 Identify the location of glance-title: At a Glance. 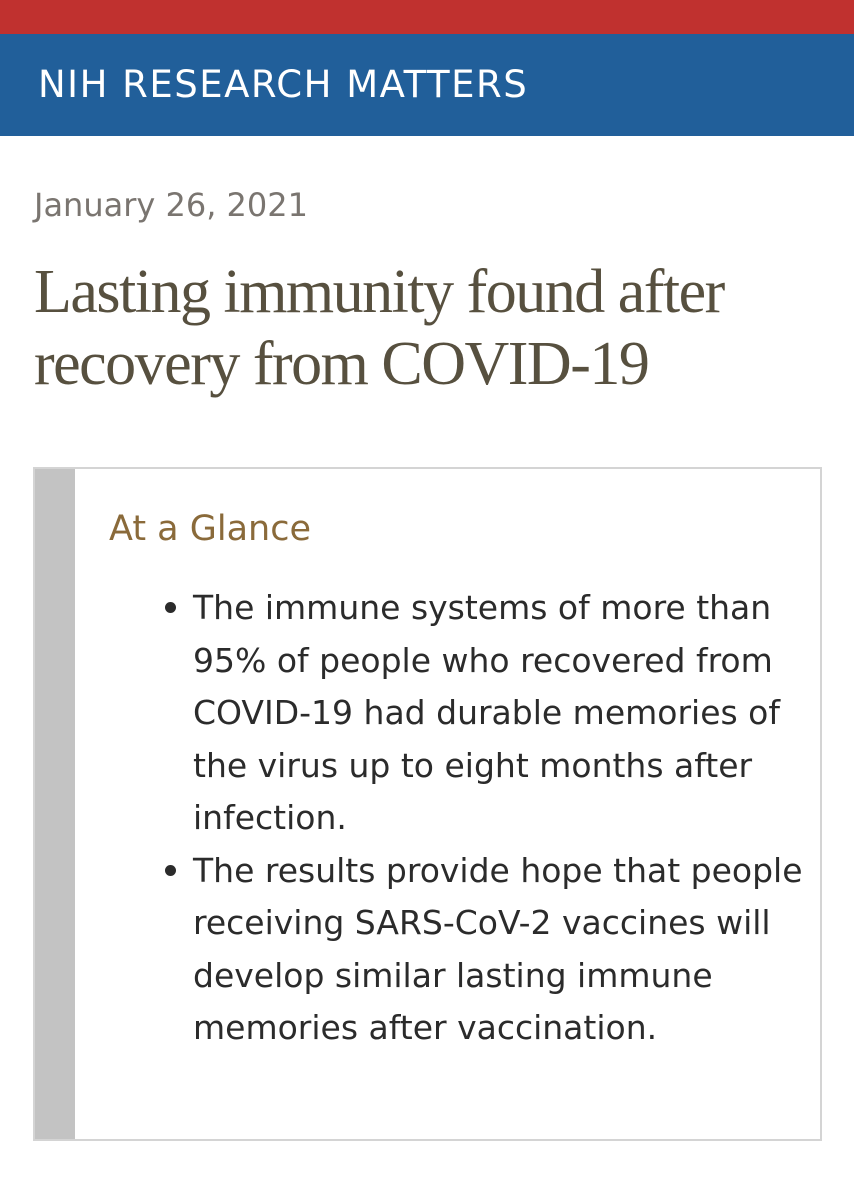
(210, 529).